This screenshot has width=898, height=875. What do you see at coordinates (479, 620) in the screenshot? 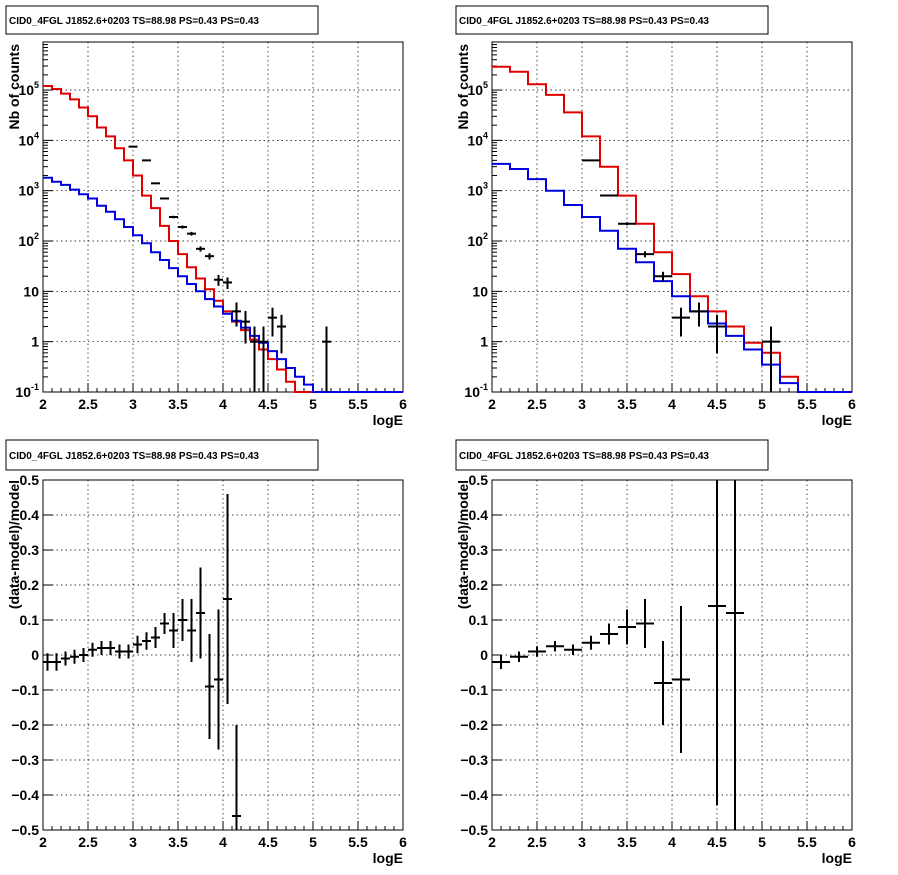
I see `y-tick-label: 0.1` at bounding box center [479, 620].